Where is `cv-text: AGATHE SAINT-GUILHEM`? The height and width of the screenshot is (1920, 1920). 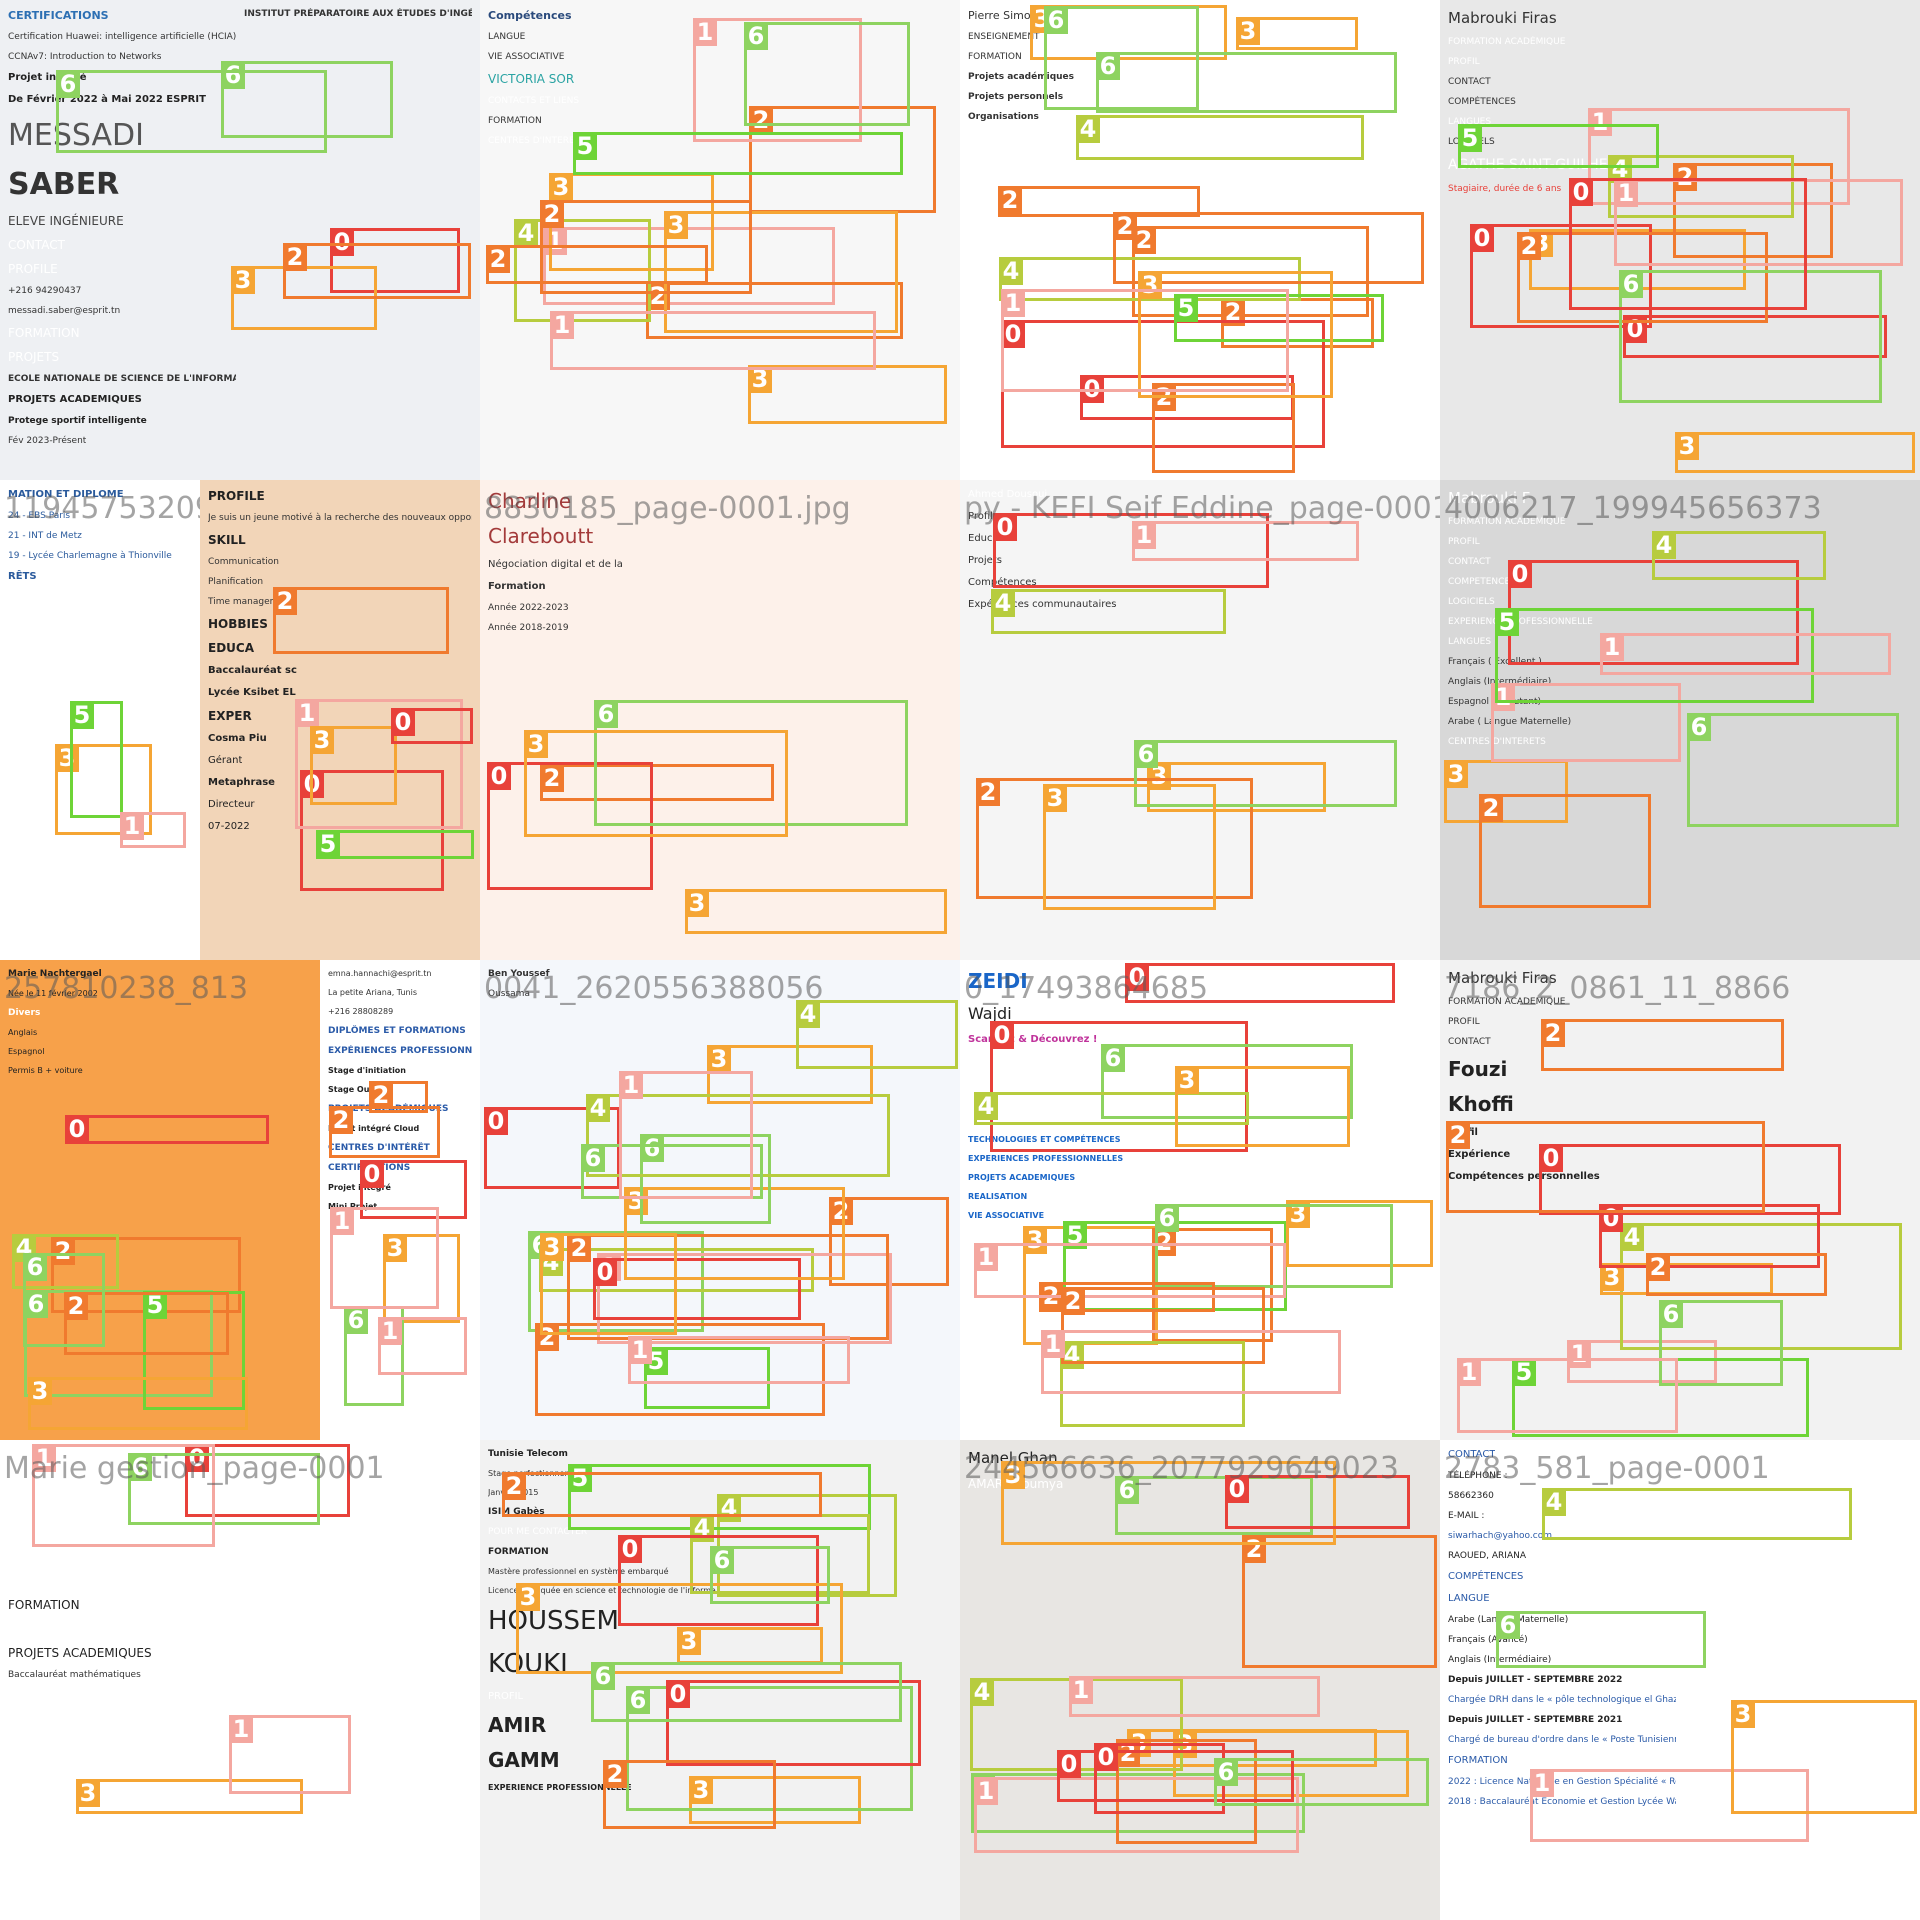 cv-text: AGATHE SAINT-GUILHEM is located at coordinates (1534, 165).